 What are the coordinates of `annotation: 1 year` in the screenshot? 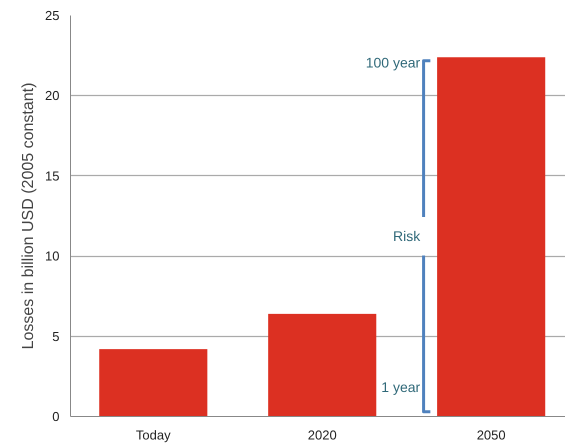 It's located at (401, 387).